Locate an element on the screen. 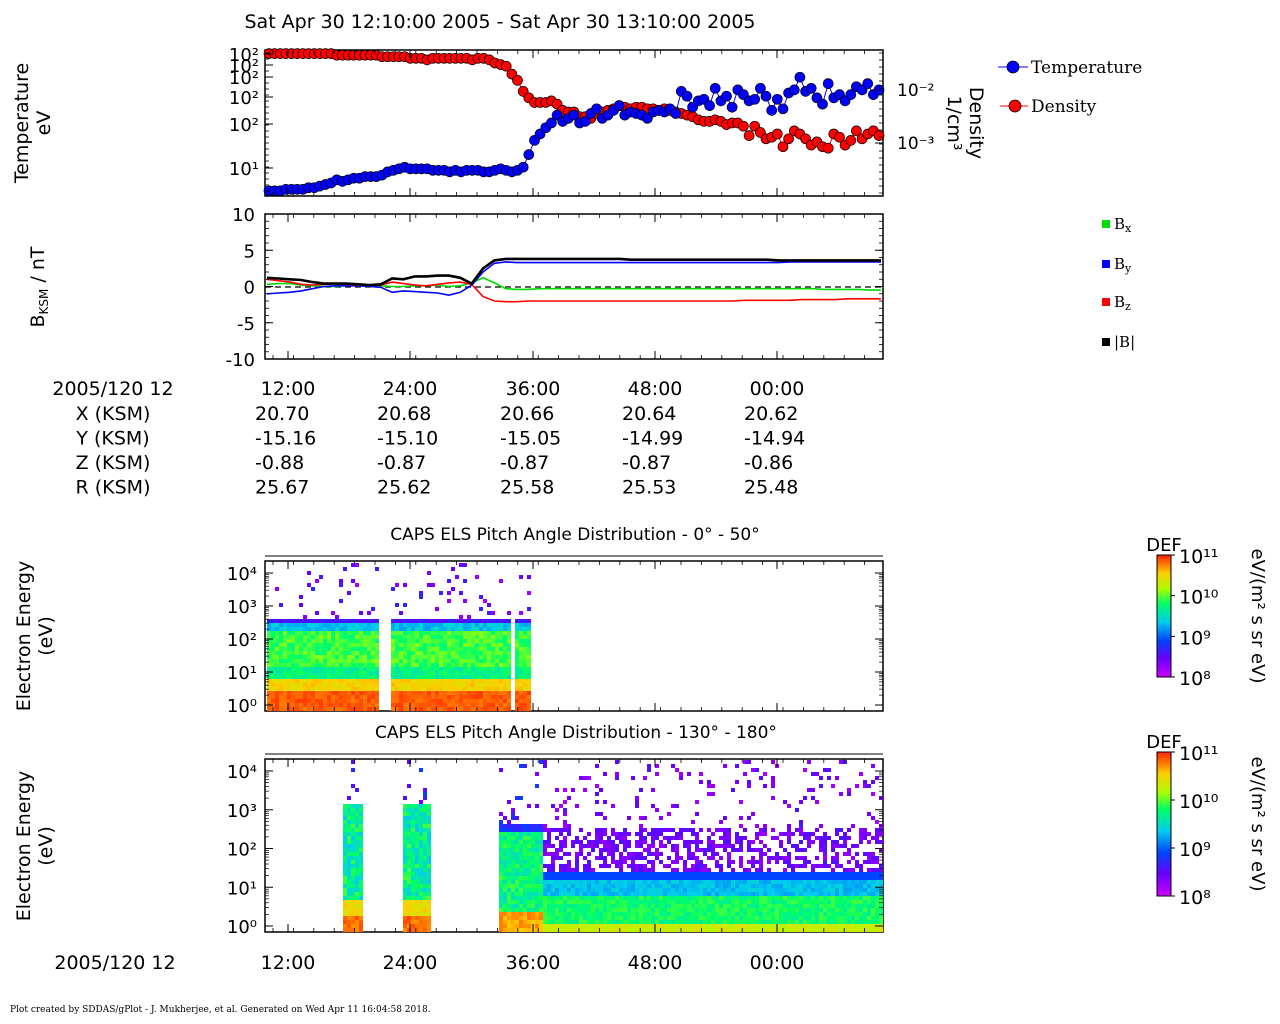  density-legend-label: Density is located at coordinates (1064, 107).